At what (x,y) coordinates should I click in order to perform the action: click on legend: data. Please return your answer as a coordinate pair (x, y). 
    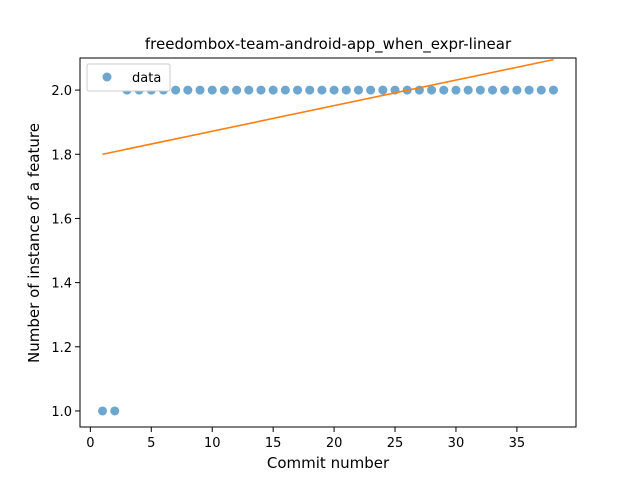
    Looking at the image, I should click on (128, 77).